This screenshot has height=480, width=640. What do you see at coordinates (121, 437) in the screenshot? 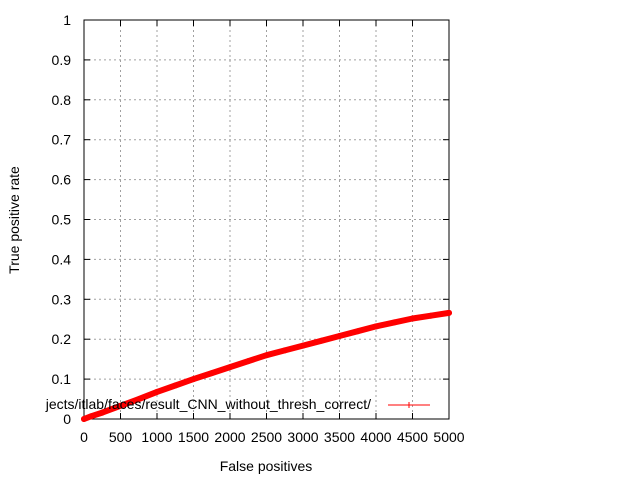
I see `x-tick-label: 500` at bounding box center [121, 437].